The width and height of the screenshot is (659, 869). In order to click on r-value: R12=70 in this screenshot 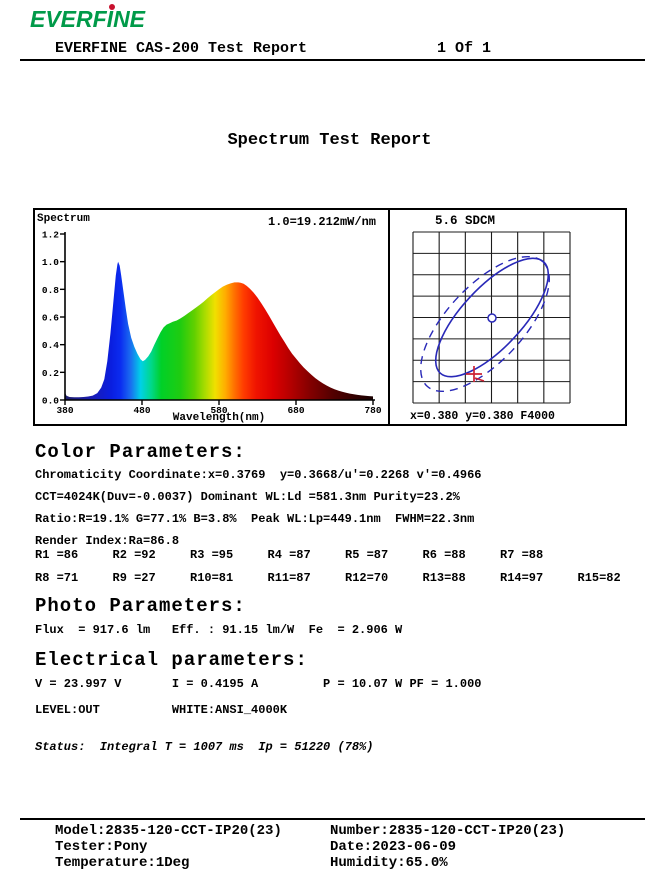, I will do `click(367, 578)`.